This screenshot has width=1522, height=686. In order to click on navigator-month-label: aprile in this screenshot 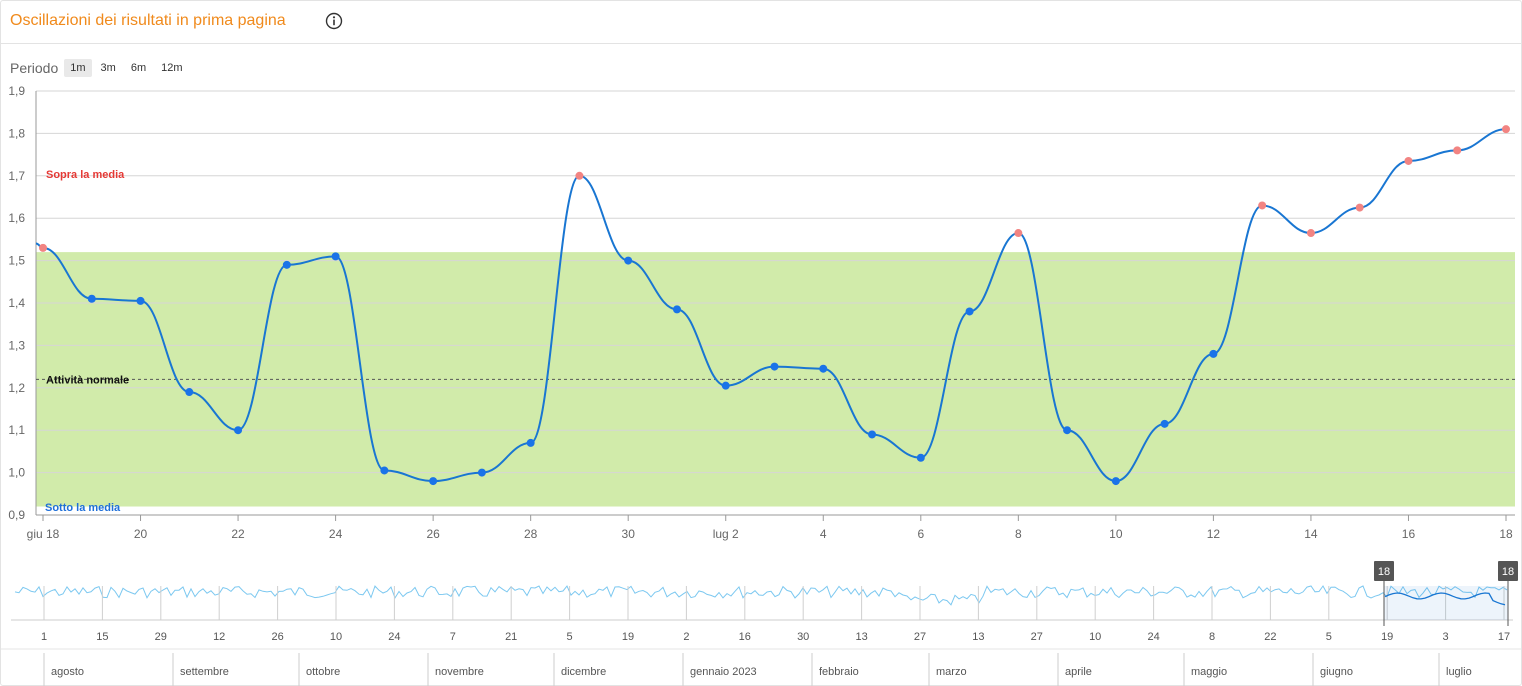, I will do `click(1078, 672)`.